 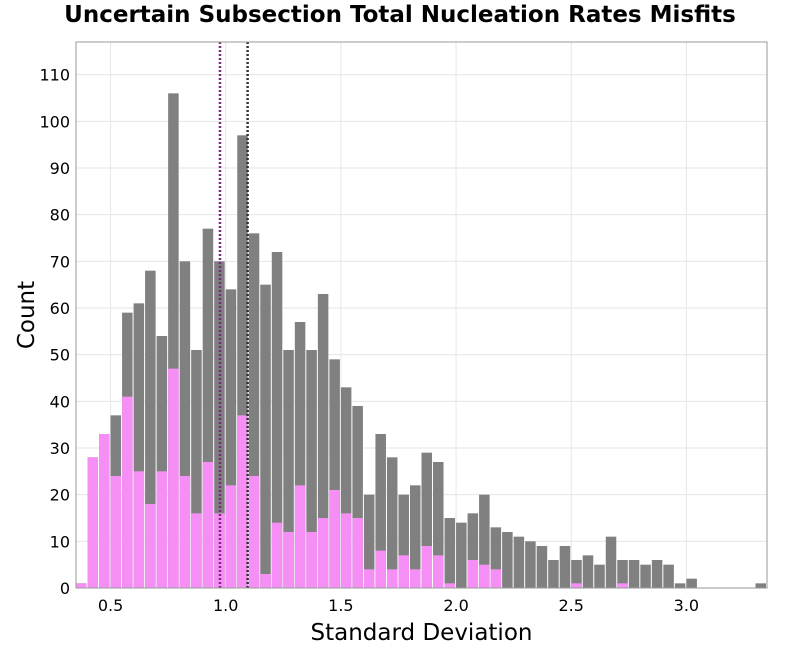 What do you see at coordinates (27, 315) in the screenshot?
I see `y-axis-label: Count` at bounding box center [27, 315].